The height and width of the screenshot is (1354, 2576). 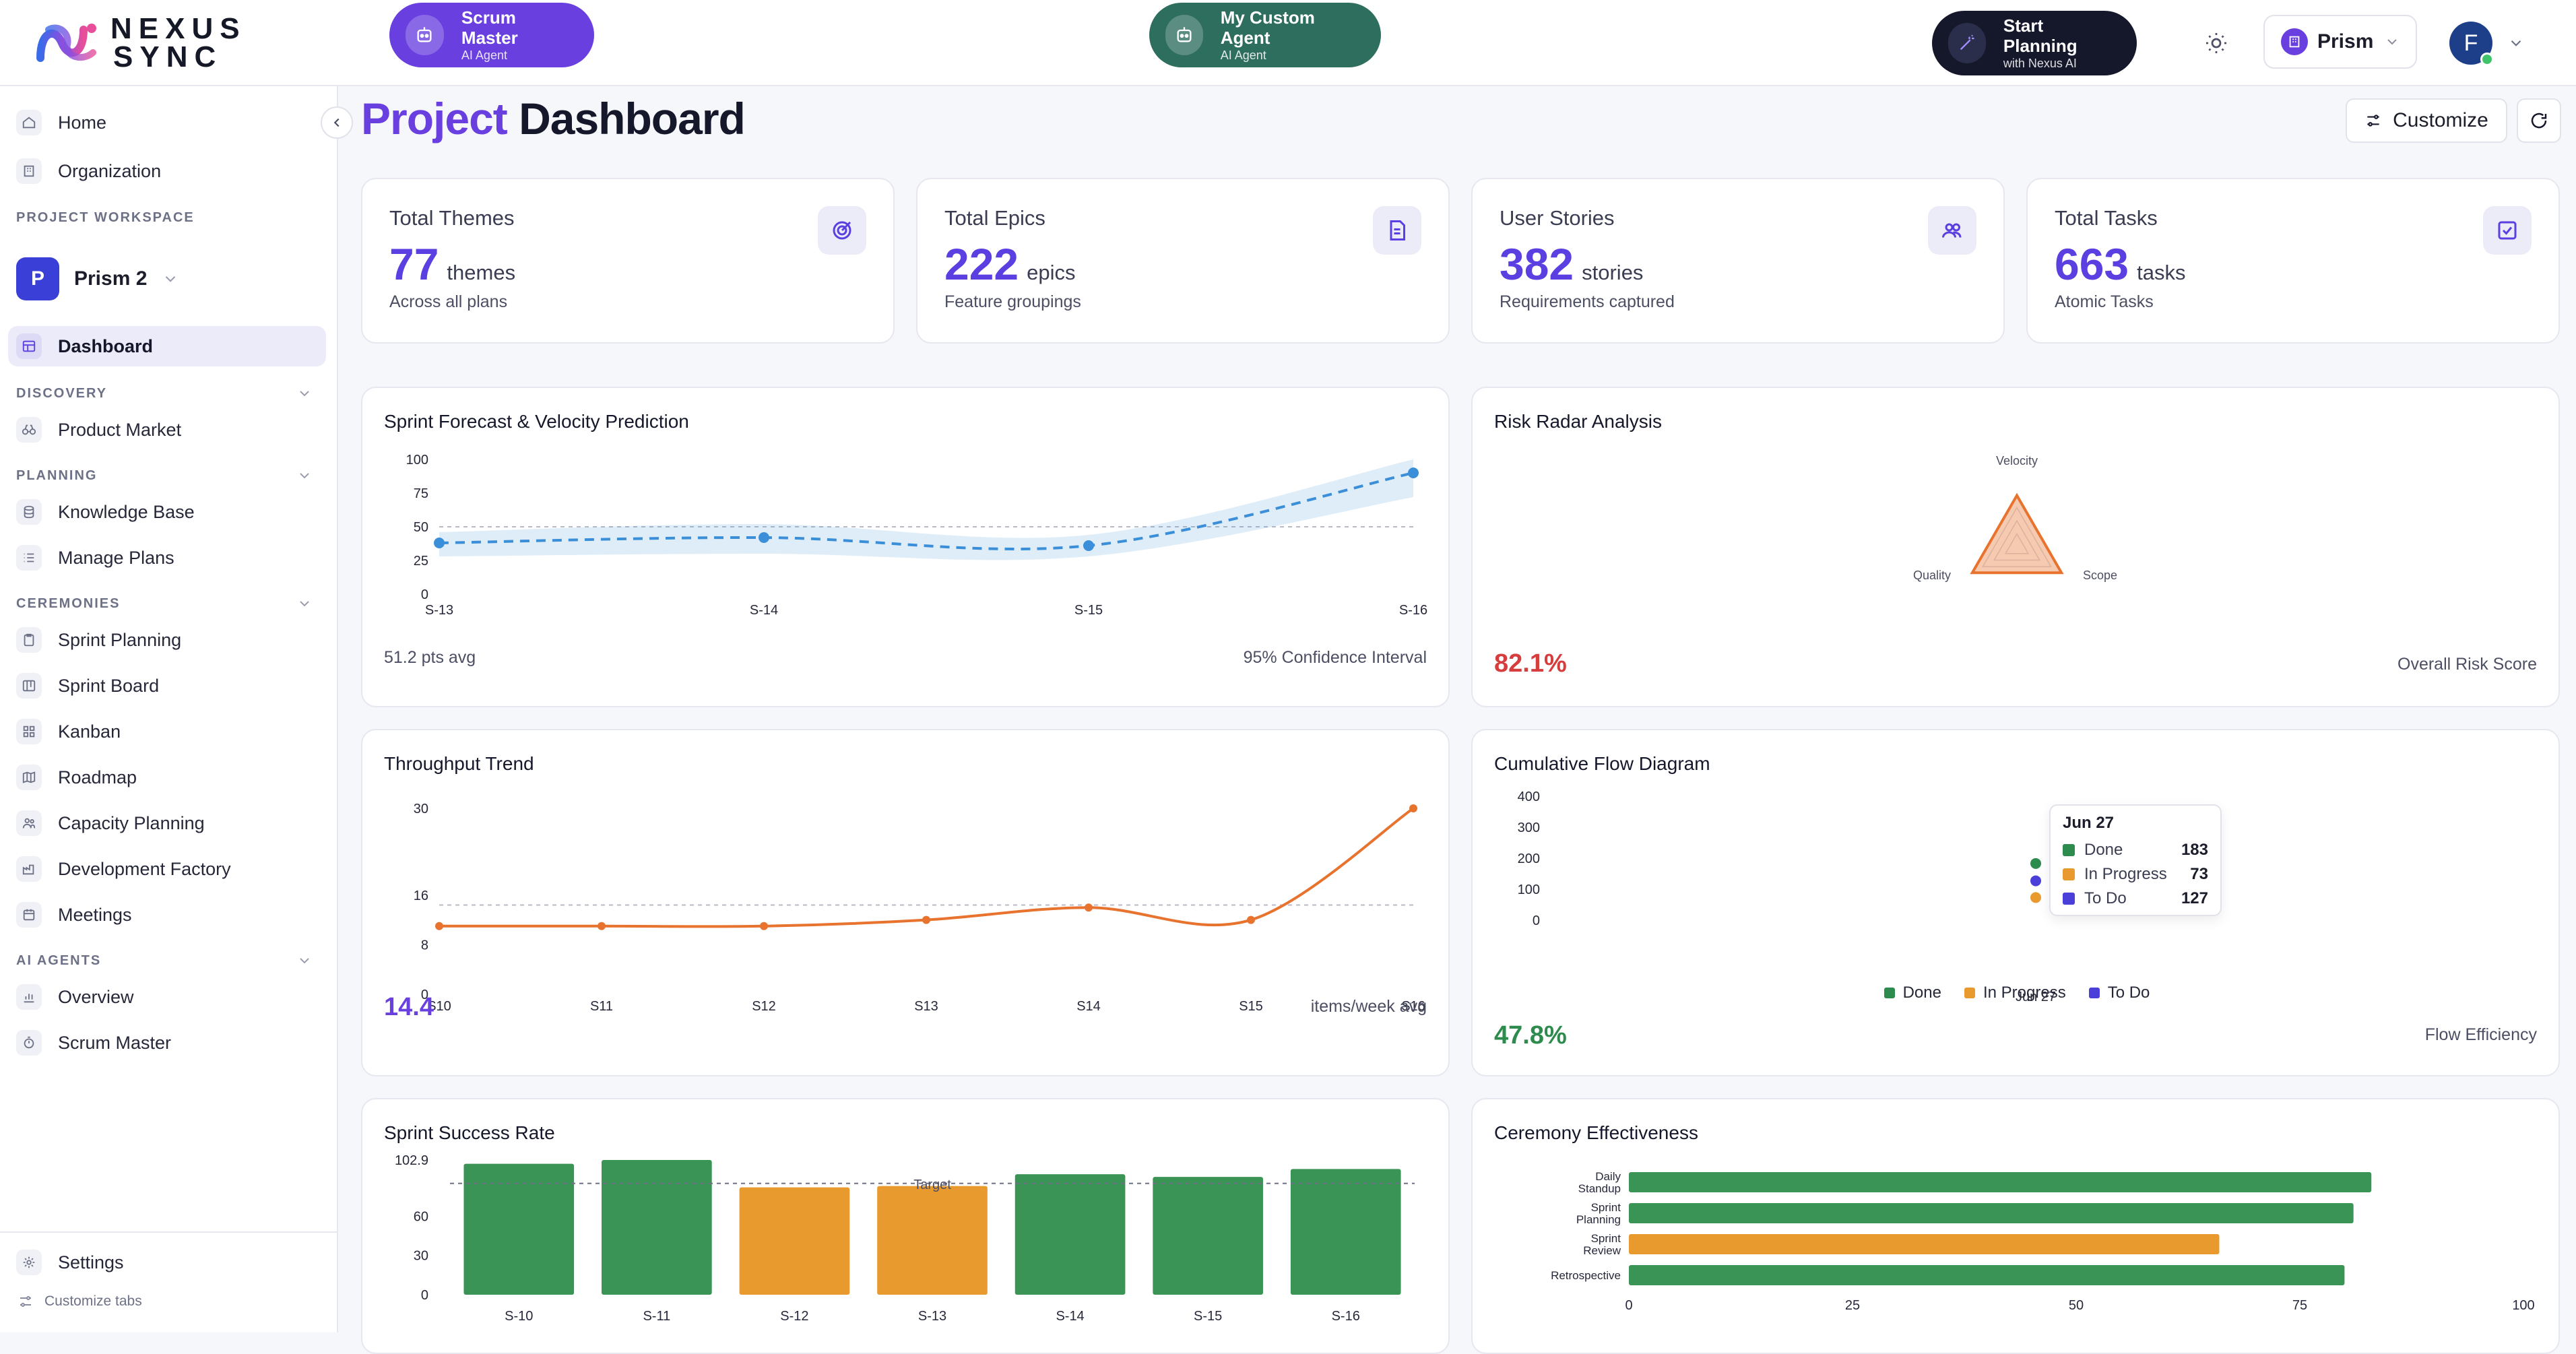 I want to click on custom-agent-button: My Custom Agent AI Agent, so click(x=1265, y=35).